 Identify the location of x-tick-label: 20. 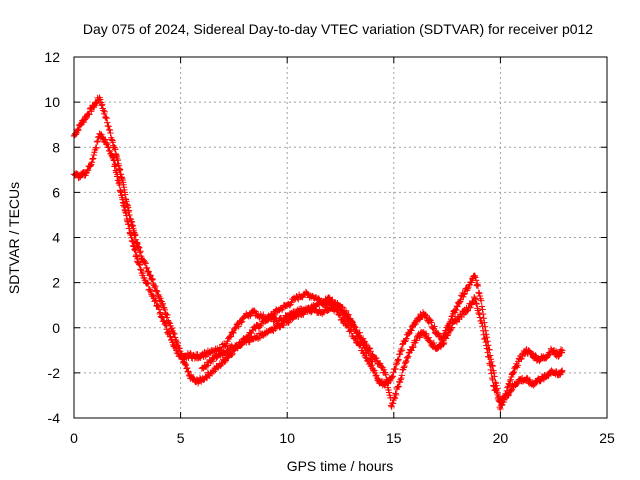
(501, 438).